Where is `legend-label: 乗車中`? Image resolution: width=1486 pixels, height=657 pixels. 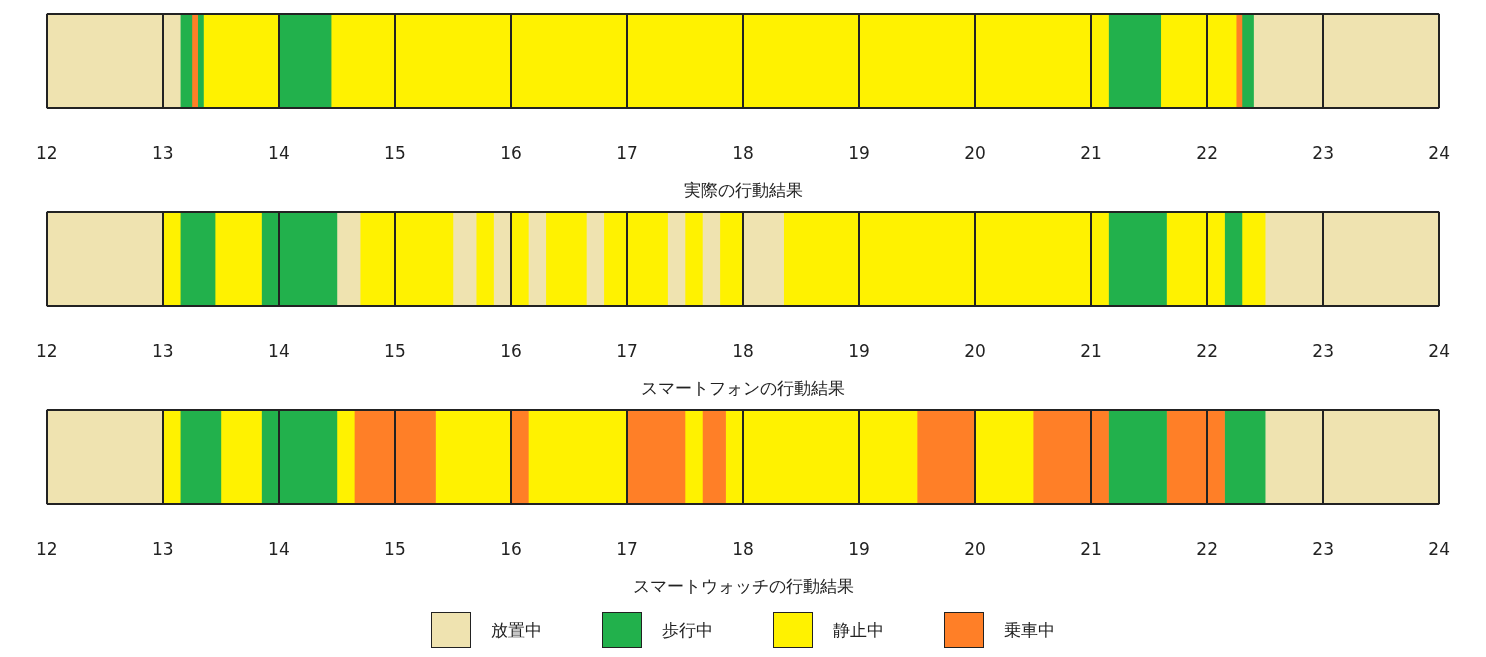 legend-label: 乗車中 is located at coordinates (1029, 630).